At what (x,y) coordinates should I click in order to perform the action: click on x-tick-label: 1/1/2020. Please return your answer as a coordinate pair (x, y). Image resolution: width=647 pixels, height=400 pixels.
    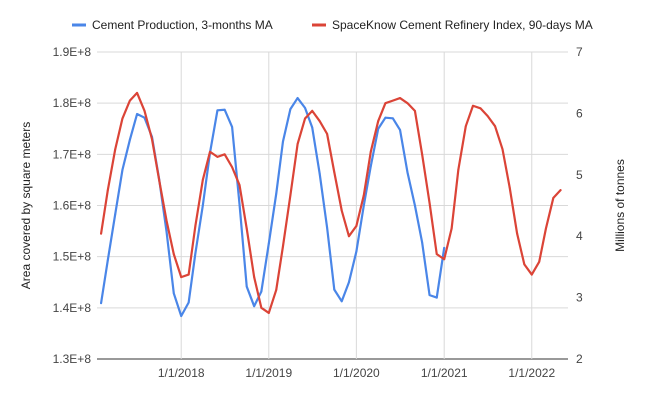
    Looking at the image, I should click on (356, 373).